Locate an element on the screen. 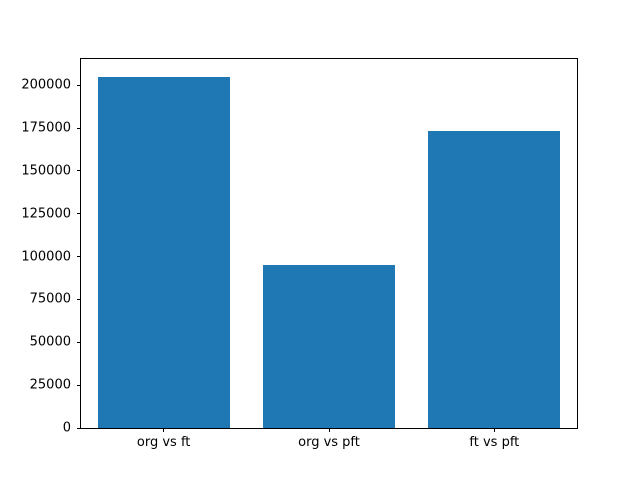 The height and width of the screenshot is (480, 640). x-axis-tick-label: org vs pft is located at coordinates (329, 442).